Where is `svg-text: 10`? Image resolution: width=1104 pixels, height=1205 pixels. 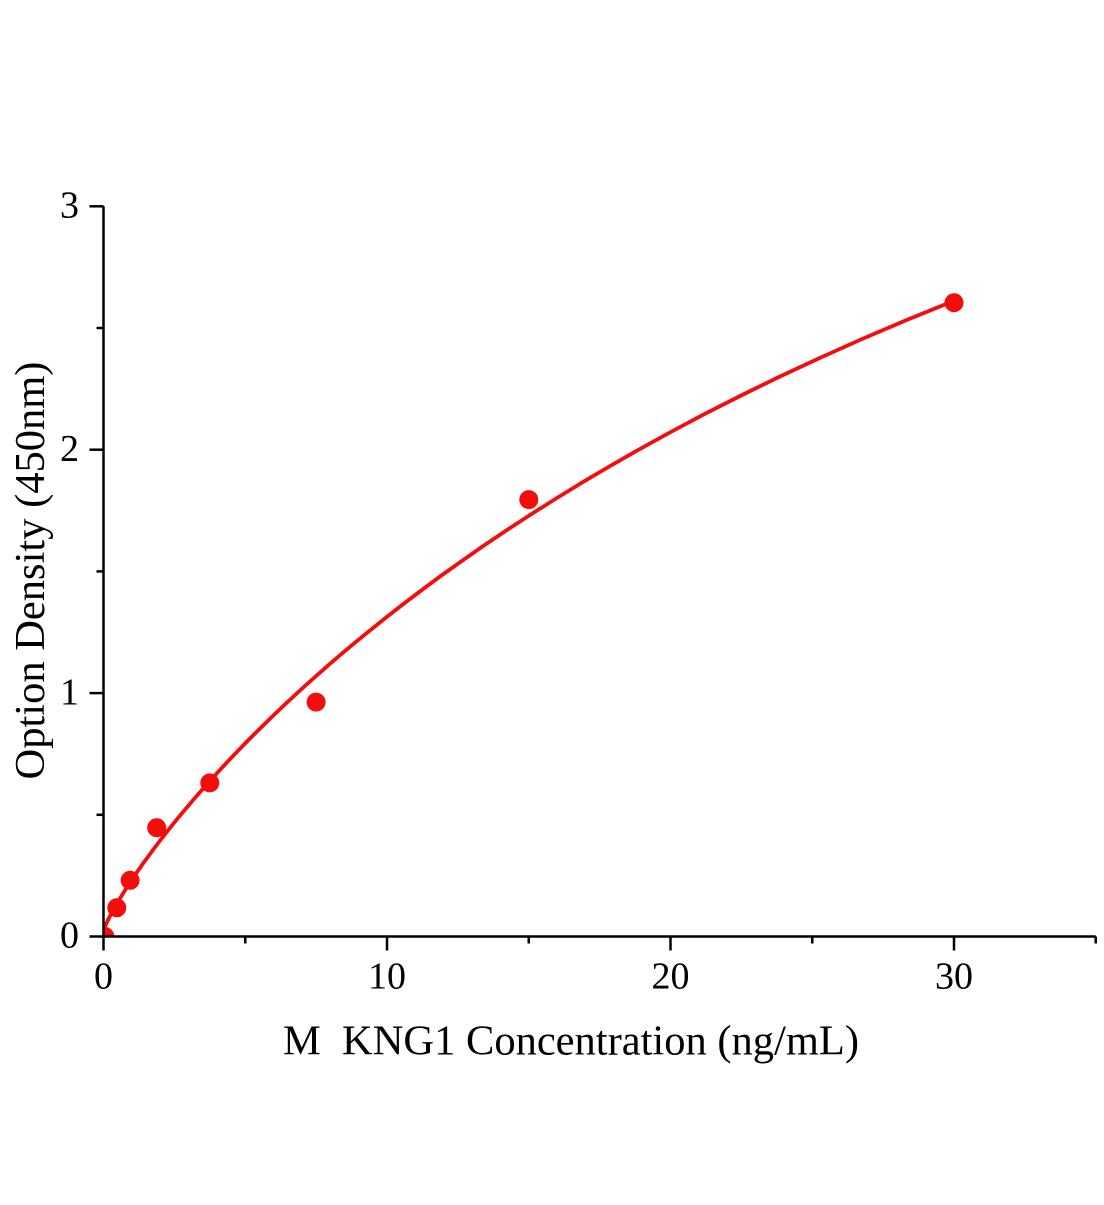 svg-text: 10 is located at coordinates (387, 977).